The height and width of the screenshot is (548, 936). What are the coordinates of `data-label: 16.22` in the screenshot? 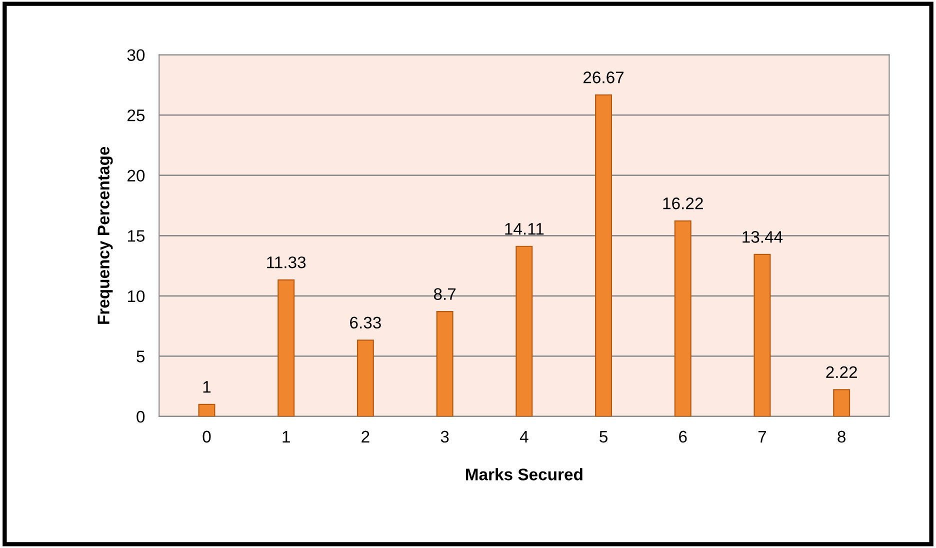 It's located at (683, 204).